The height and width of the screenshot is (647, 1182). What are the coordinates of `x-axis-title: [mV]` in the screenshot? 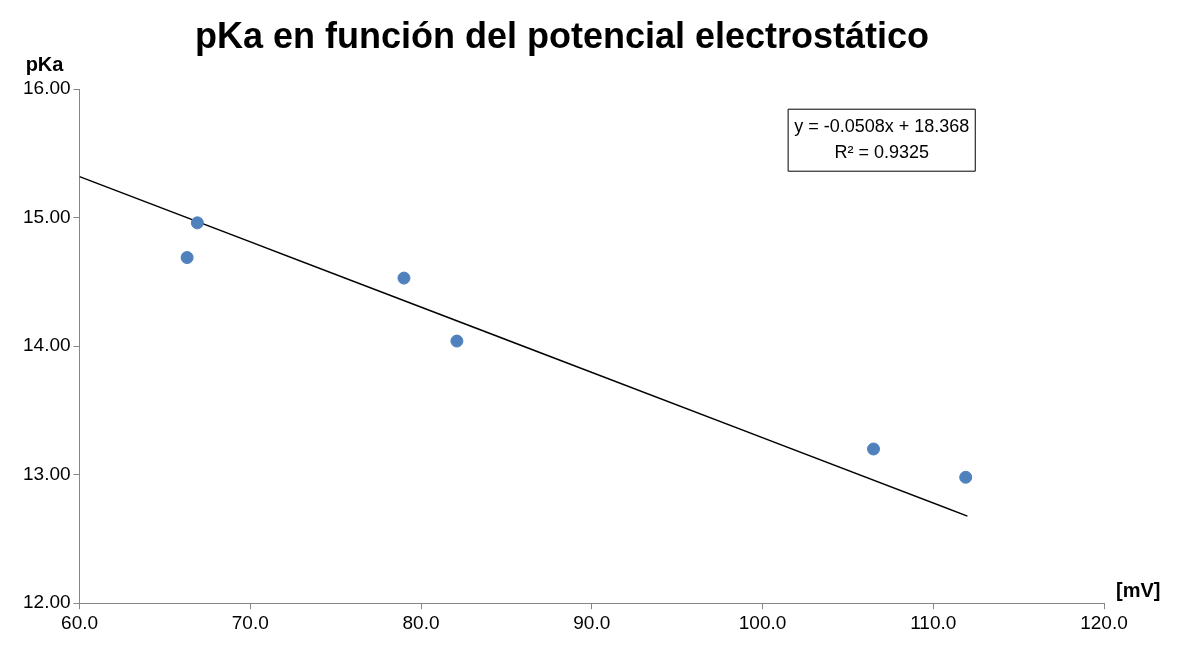 It's located at (1138, 589).